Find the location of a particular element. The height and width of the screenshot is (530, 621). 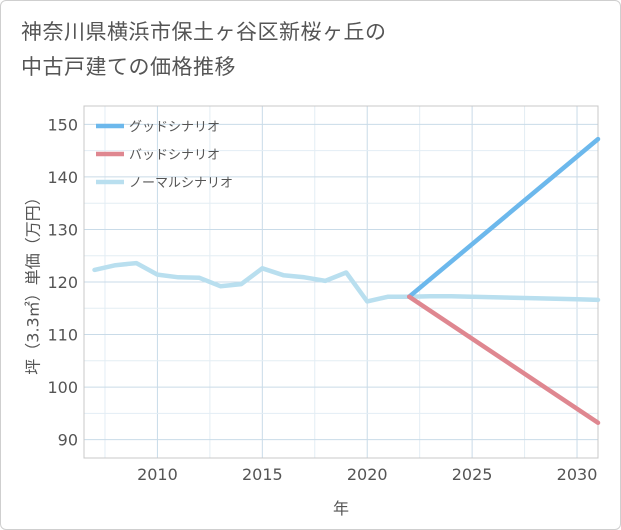

y-tick-label: 100 is located at coordinates (62, 387).